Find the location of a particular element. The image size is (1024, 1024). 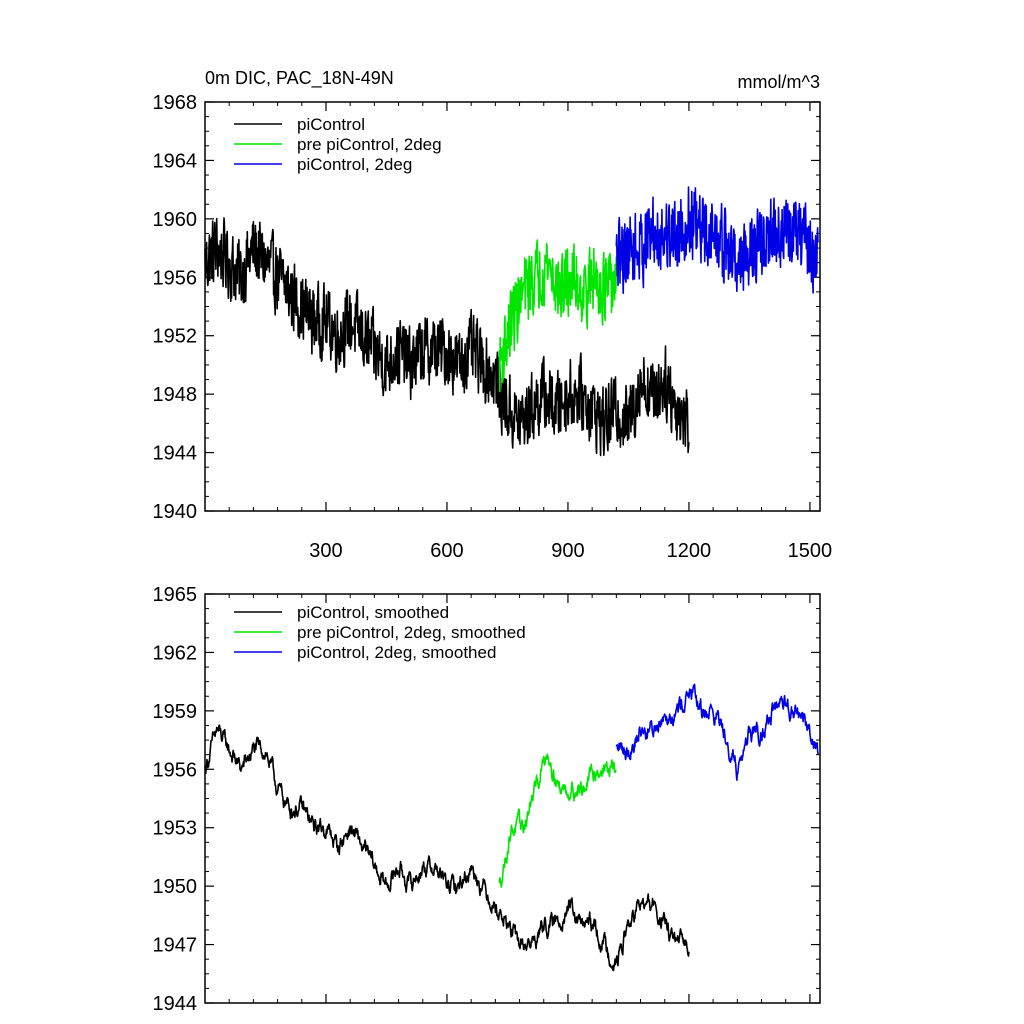

x-tick-label: 1200 is located at coordinates (689, 551).